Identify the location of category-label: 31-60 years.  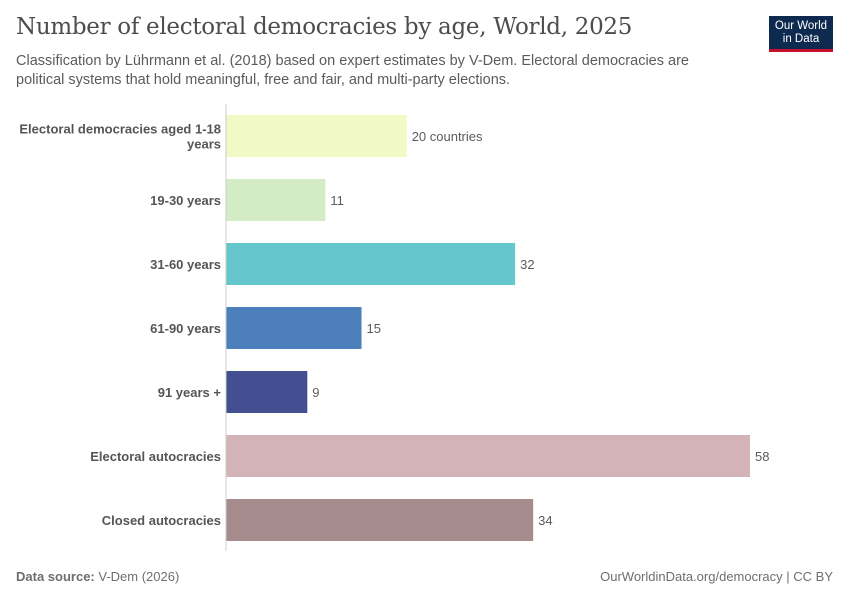
(185, 264).